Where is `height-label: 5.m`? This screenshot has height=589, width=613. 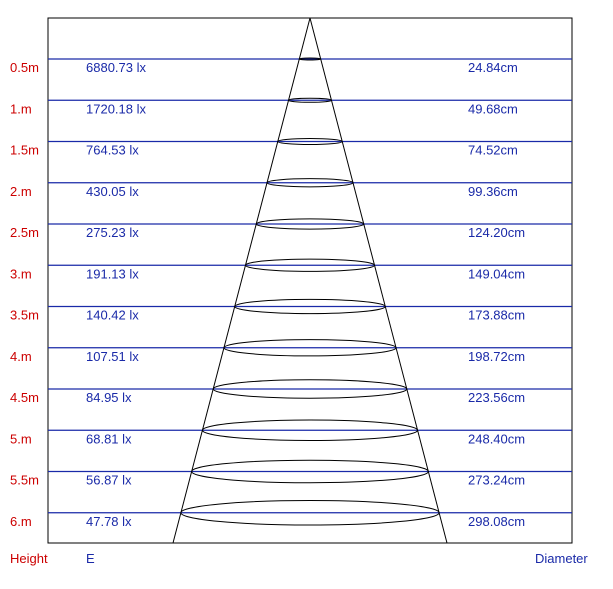
height-label: 5.m is located at coordinates (21, 438).